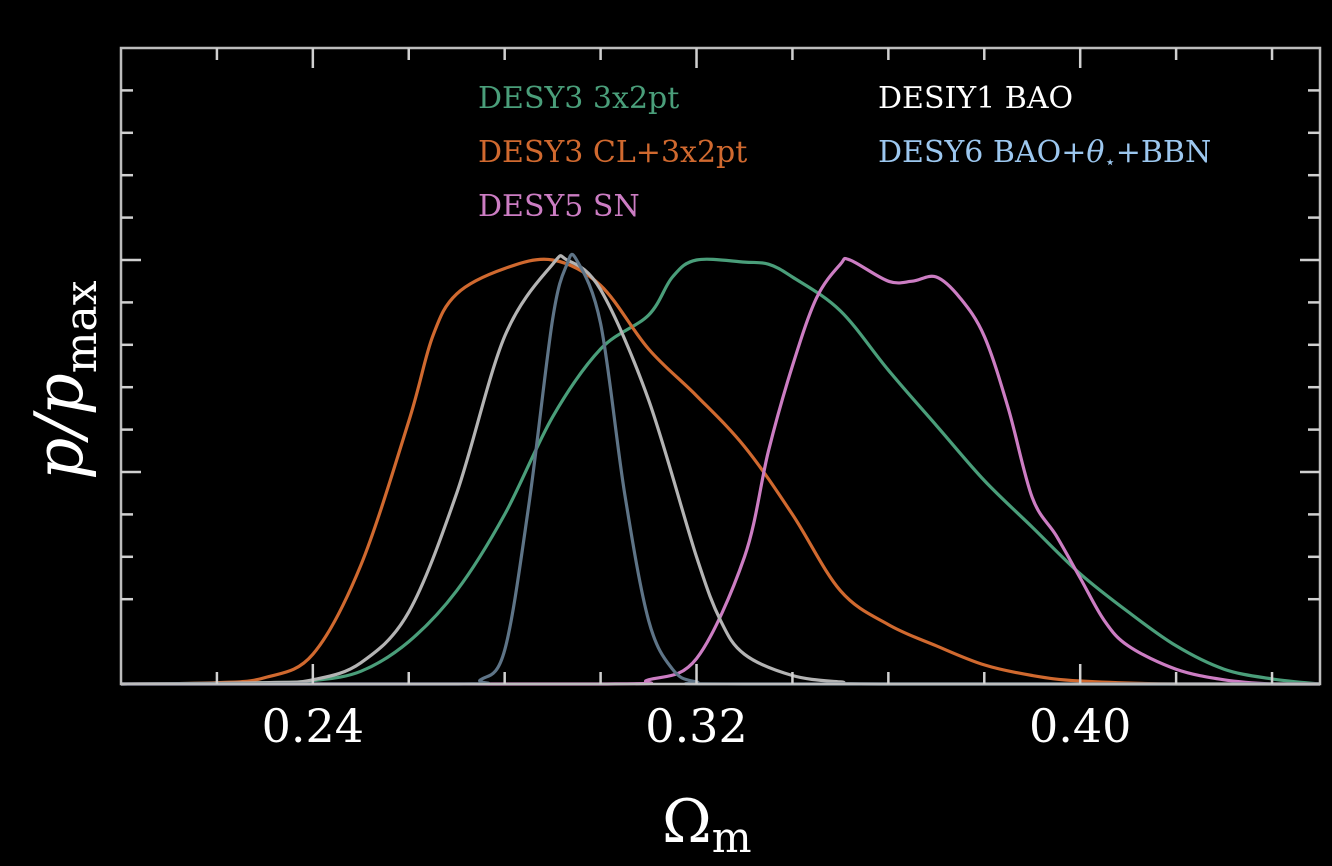  Describe the element at coordinates (578, 98) in the screenshot. I see `legend-entry-desy3-3x2pt: DESY3 3x2pt` at that location.